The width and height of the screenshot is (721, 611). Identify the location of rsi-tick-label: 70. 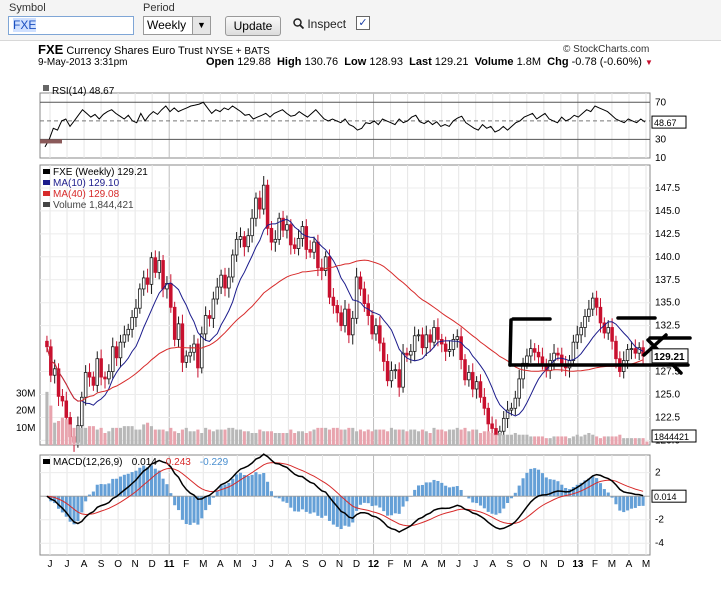
(661, 102).